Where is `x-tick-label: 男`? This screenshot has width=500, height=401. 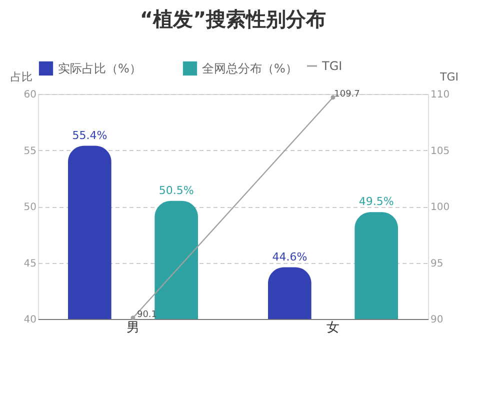
x-tick-label: 男 is located at coordinates (133, 328).